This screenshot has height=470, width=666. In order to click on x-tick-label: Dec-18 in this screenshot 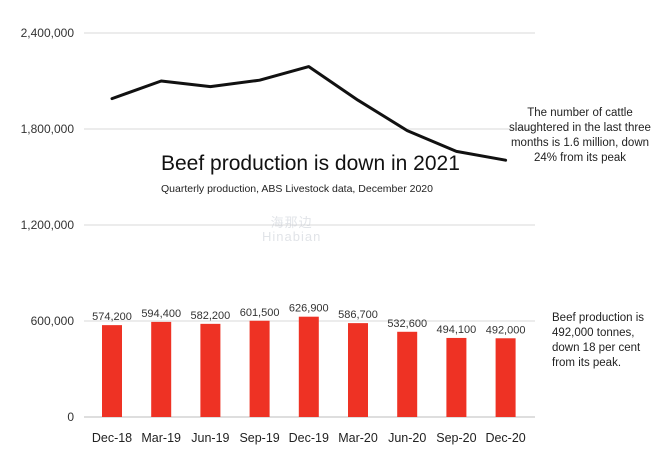, I will do `click(112, 438)`.